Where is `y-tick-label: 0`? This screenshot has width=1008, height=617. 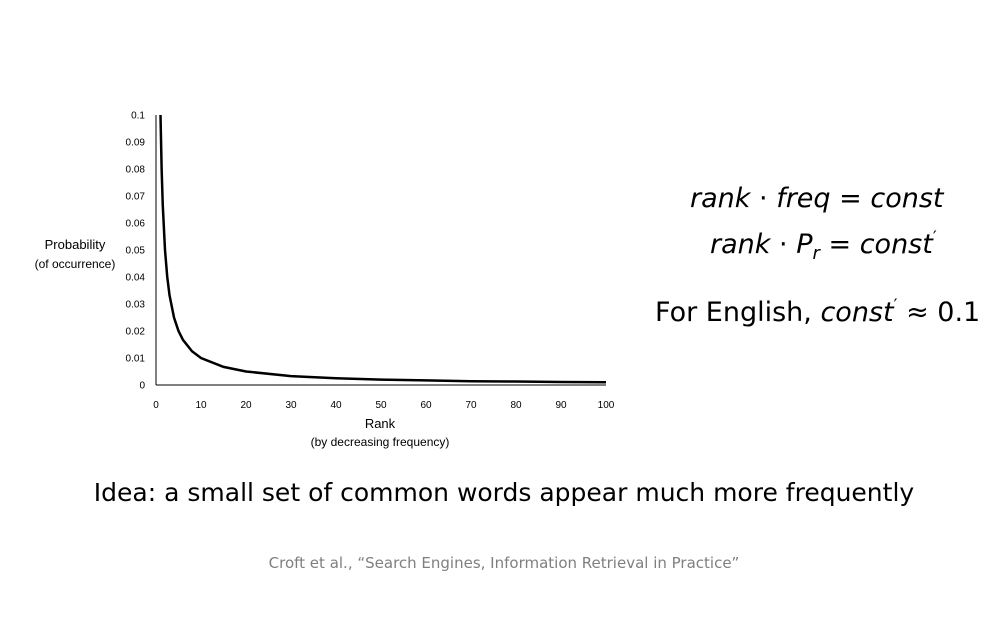 y-tick-label: 0 is located at coordinates (142, 386).